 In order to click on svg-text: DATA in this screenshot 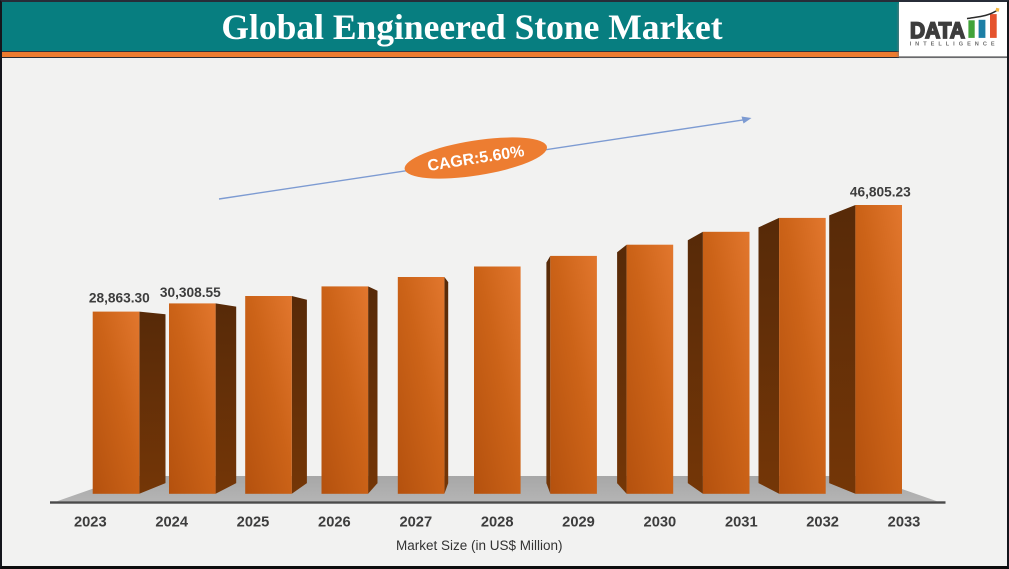, I will do `click(937, 30)`.